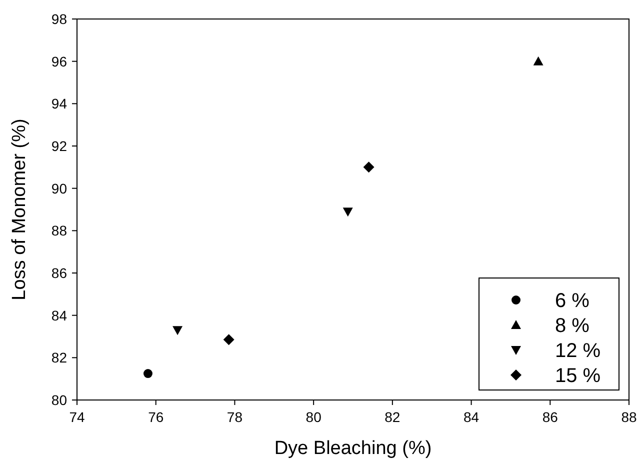 This screenshot has height=460, width=637. What do you see at coordinates (353, 448) in the screenshot?
I see `x-axis-title: Dye Bleaching (%)` at bounding box center [353, 448].